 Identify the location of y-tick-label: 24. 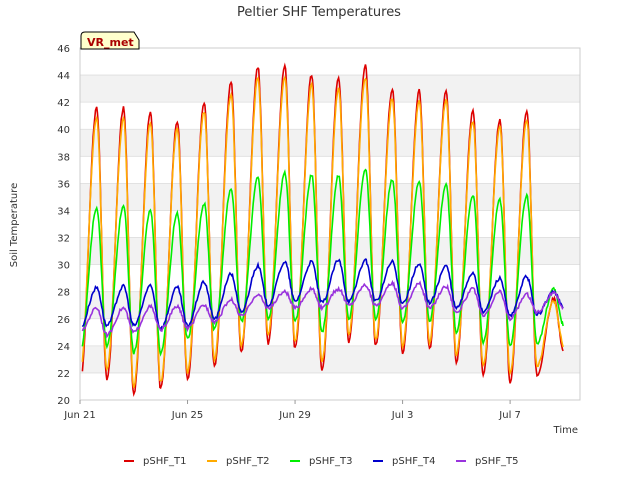
(63, 347).